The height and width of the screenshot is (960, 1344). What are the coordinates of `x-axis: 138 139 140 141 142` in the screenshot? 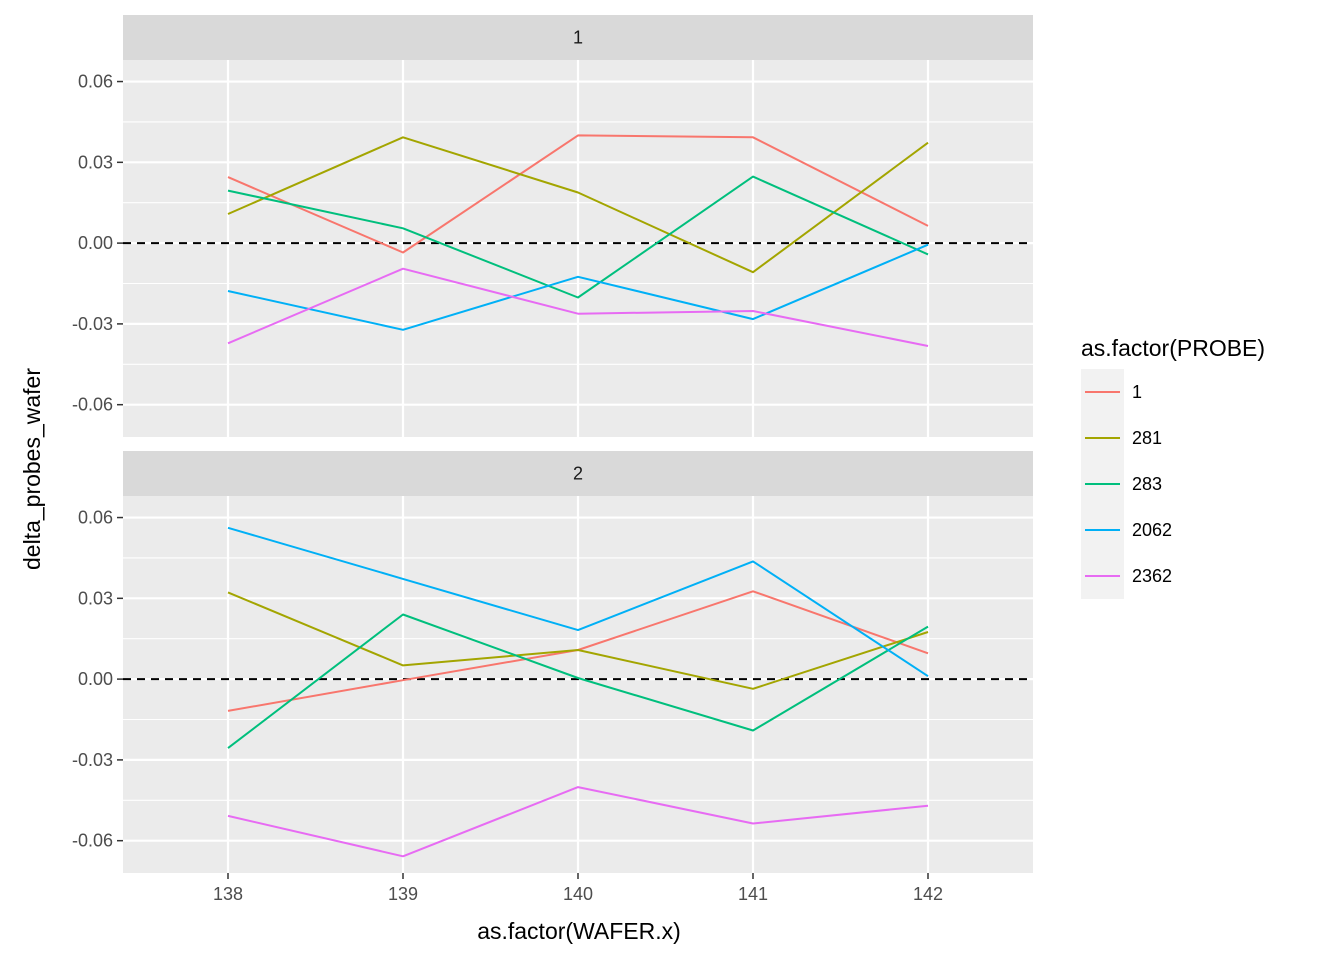 It's located at (578, 888).